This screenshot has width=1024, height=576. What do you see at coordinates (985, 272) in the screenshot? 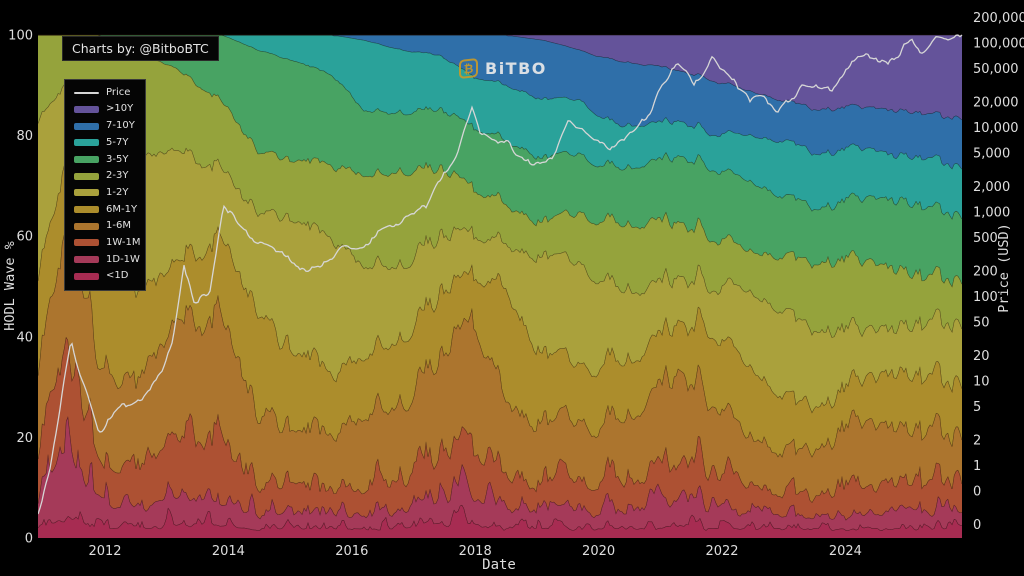
I see `right-tick-label: 200` at bounding box center [985, 272].